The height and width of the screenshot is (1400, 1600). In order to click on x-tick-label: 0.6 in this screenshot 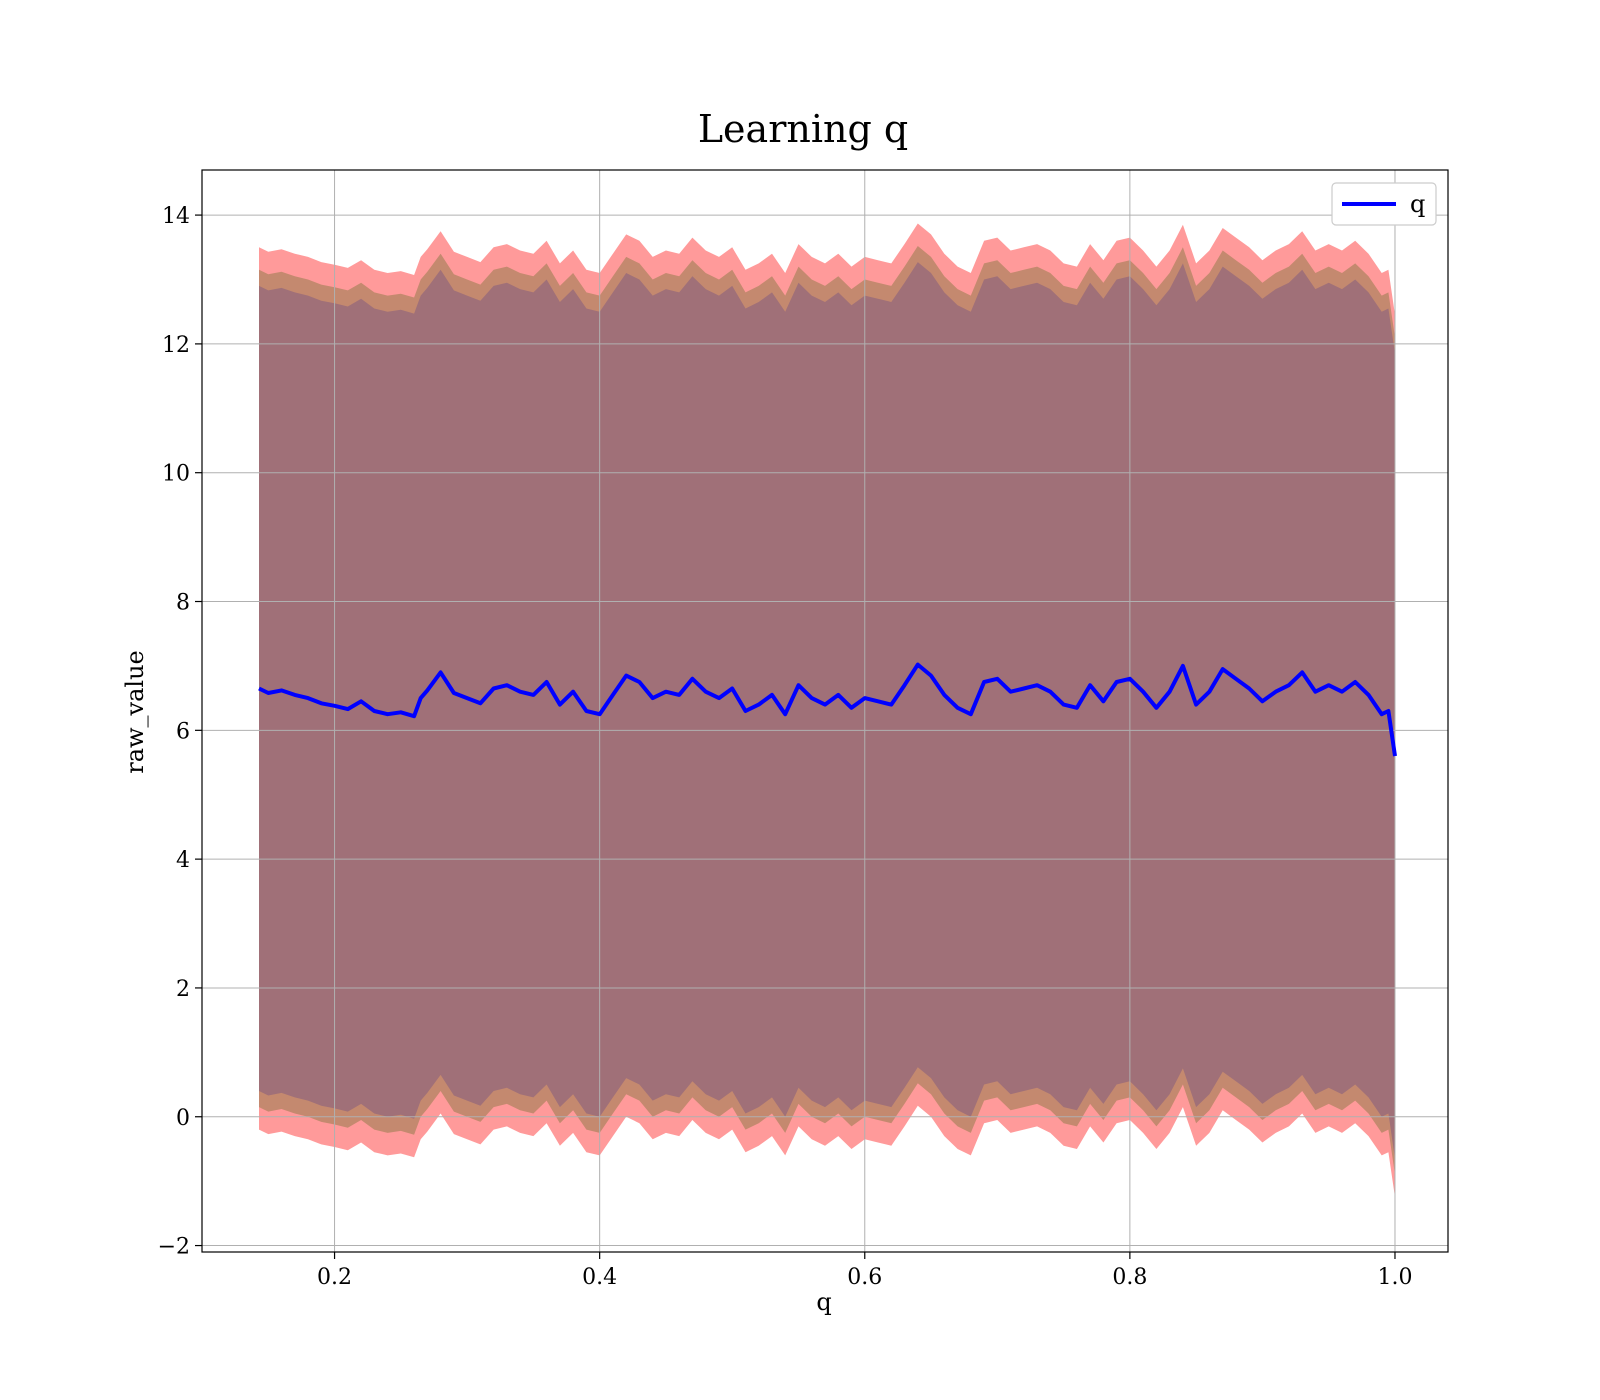, I will do `click(864, 1277)`.